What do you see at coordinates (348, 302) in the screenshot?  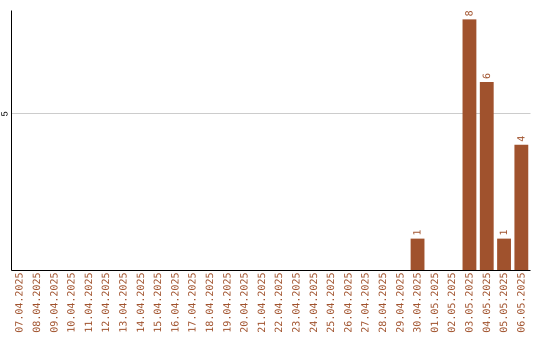 I see `x-tick-label: 26.04.2025` at bounding box center [348, 302].